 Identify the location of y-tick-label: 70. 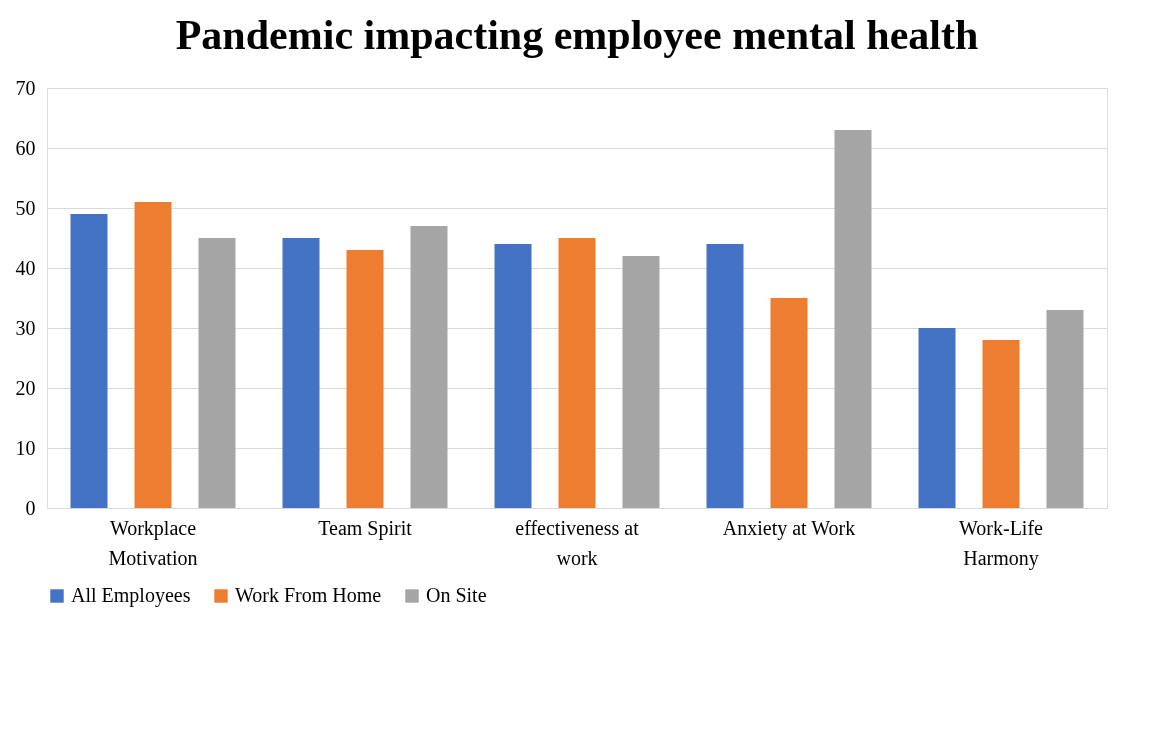
(25, 87).